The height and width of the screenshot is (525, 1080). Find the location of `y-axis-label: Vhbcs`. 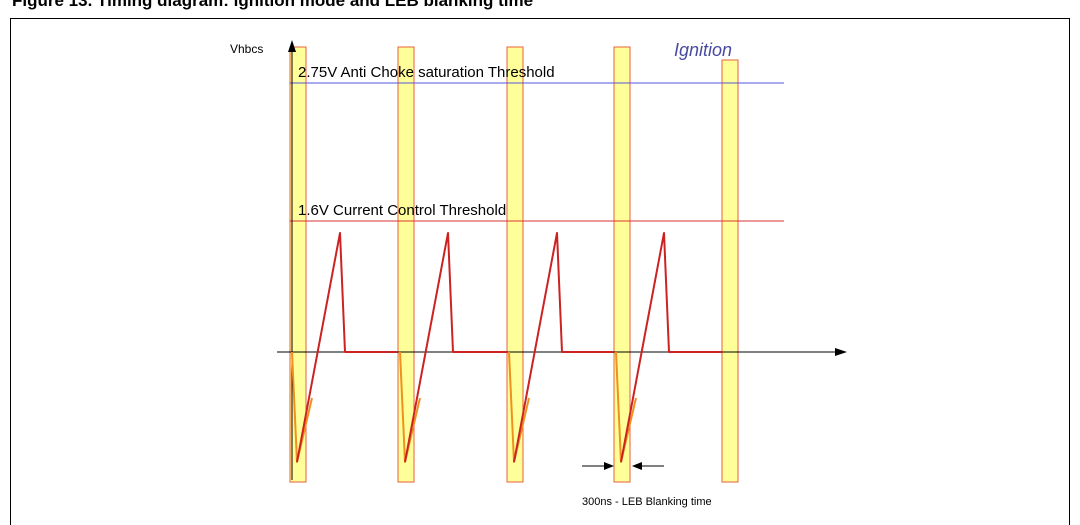

y-axis-label: Vhbcs is located at coordinates (246, 49).